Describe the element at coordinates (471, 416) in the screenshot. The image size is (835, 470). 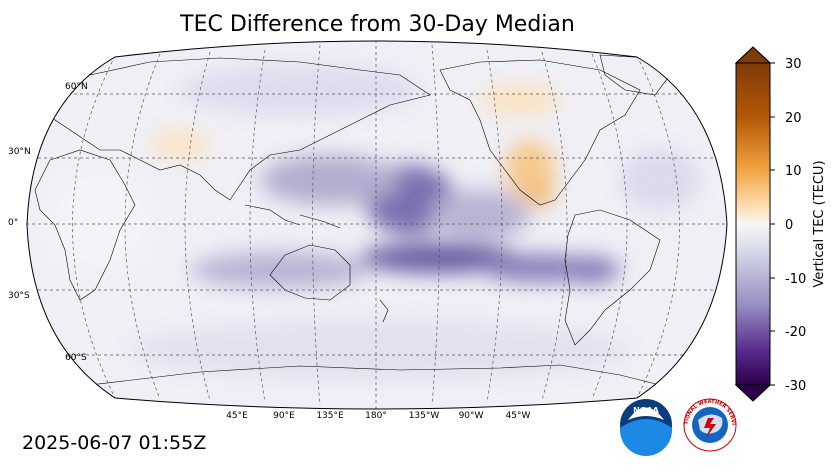
I see `lon-label-90w: 90°W` at that location.